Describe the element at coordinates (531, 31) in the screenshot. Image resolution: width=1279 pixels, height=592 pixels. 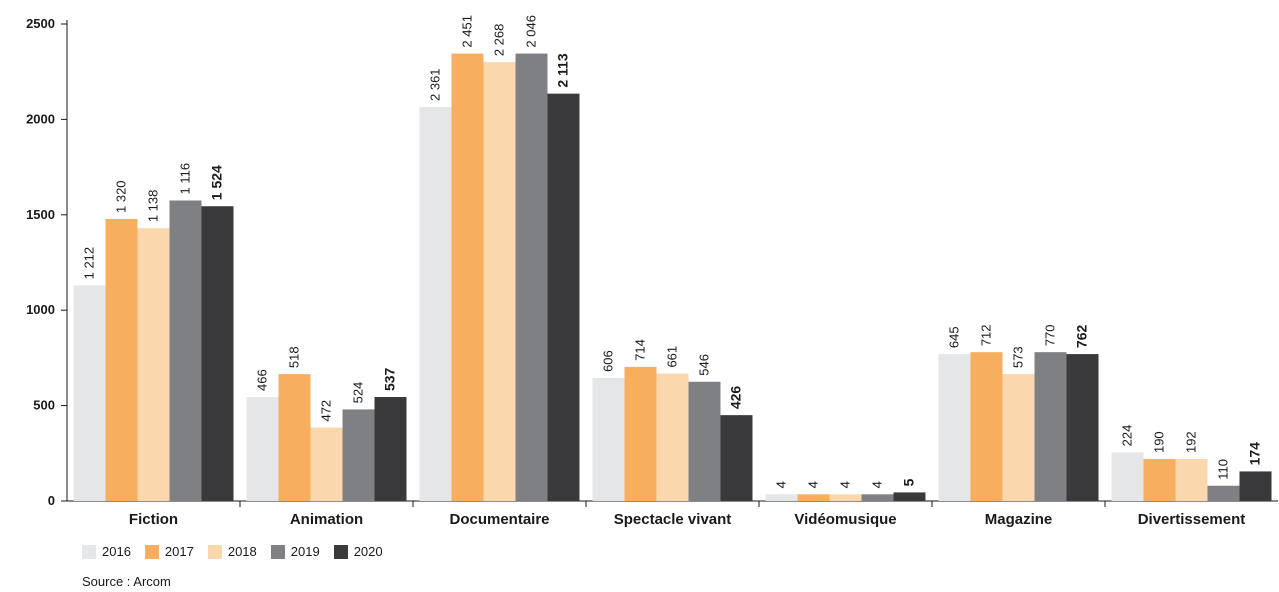
I see `data-label: 2 046` at that location.